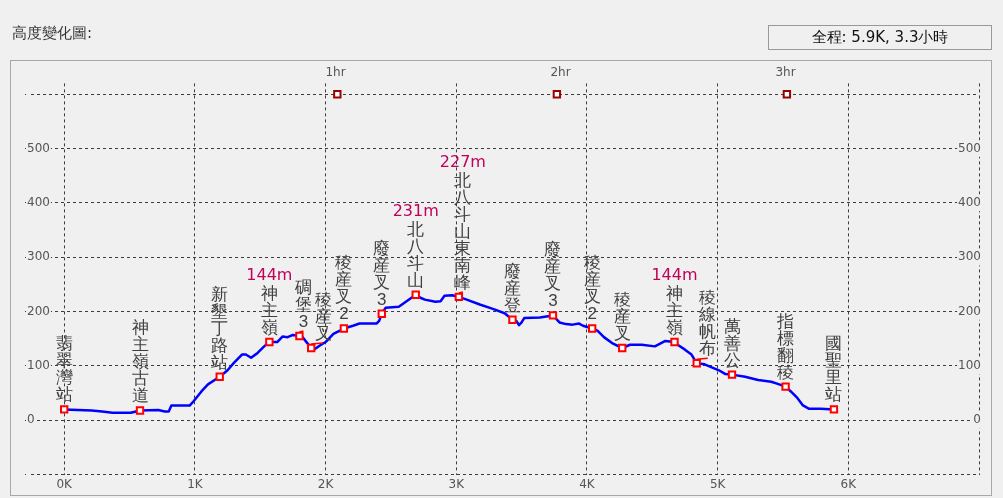  I want to click on y2-tick-label: 400, so click(969, 202).